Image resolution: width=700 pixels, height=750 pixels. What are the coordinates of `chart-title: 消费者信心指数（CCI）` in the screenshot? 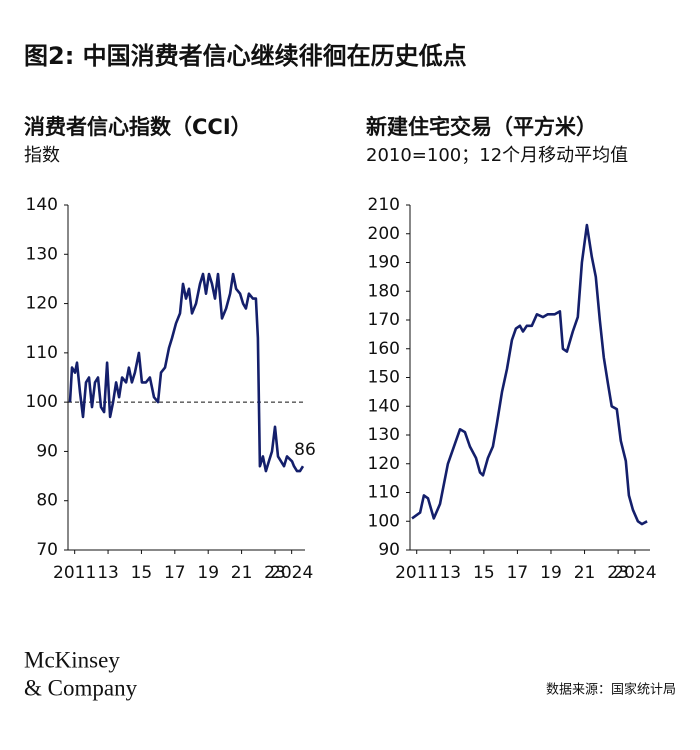 It's located at (138, 127).